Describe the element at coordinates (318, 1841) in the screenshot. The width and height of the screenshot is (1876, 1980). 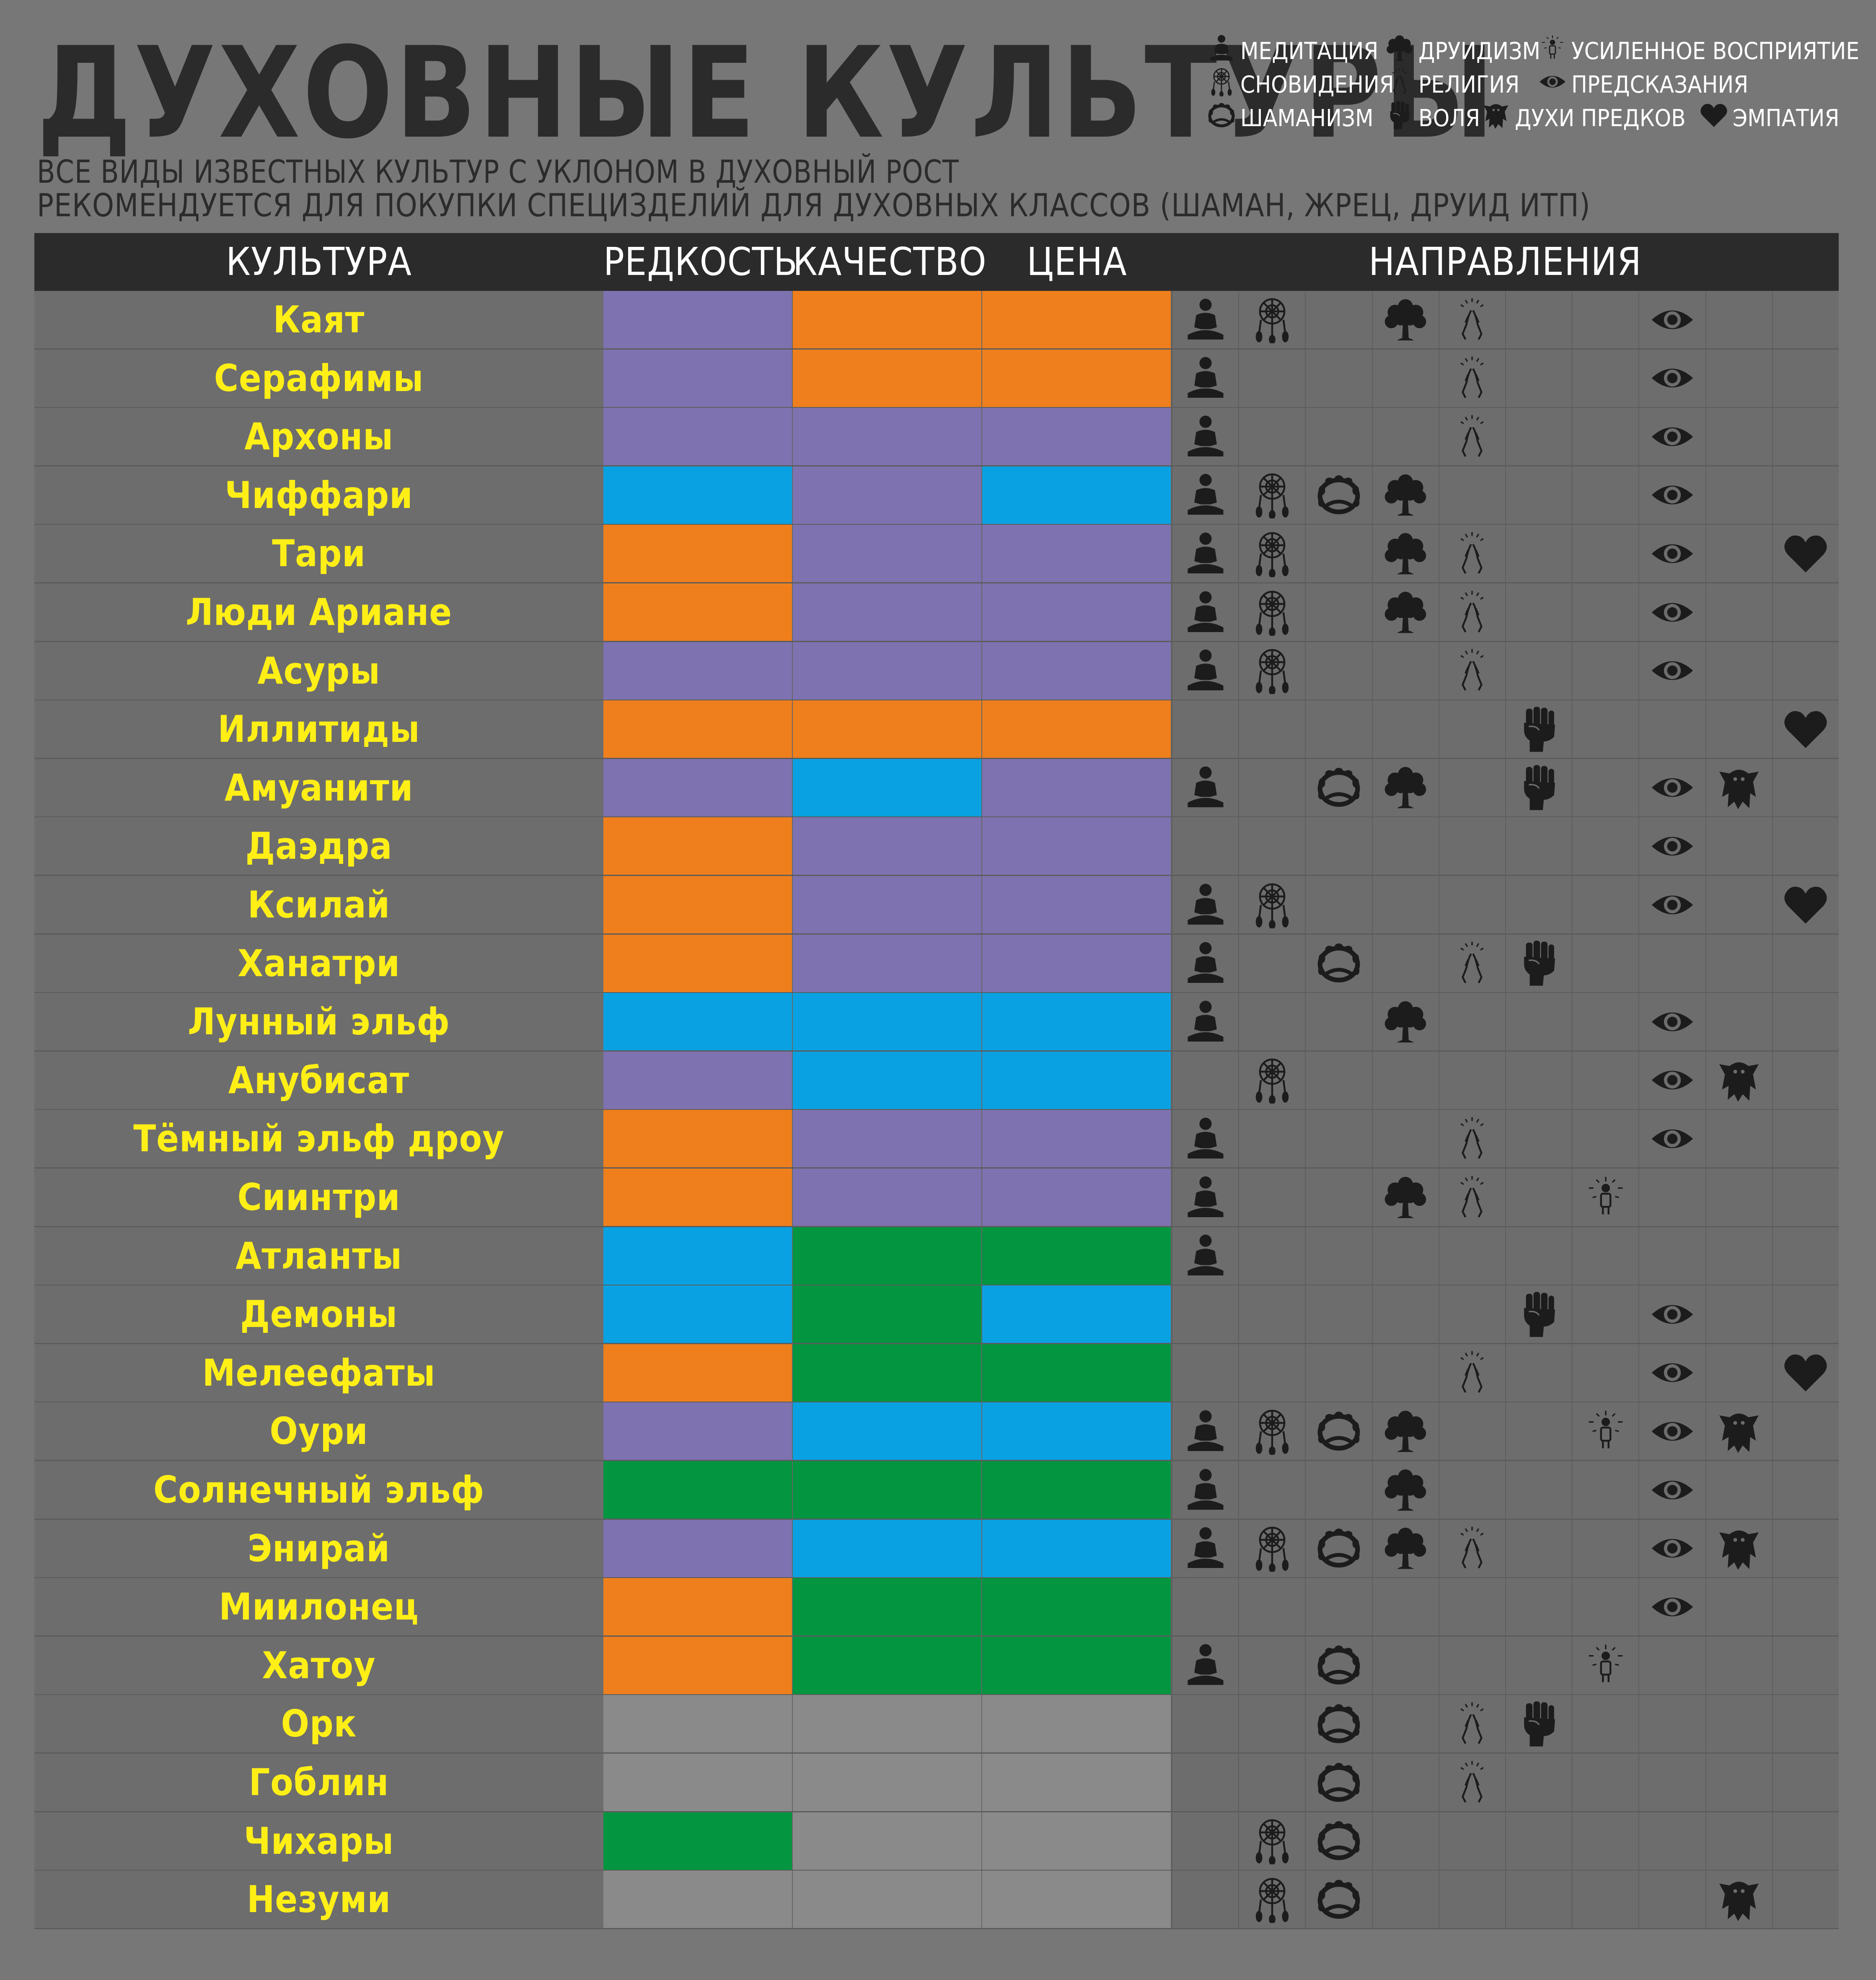
I see `culture-name: Чихары` at that location.